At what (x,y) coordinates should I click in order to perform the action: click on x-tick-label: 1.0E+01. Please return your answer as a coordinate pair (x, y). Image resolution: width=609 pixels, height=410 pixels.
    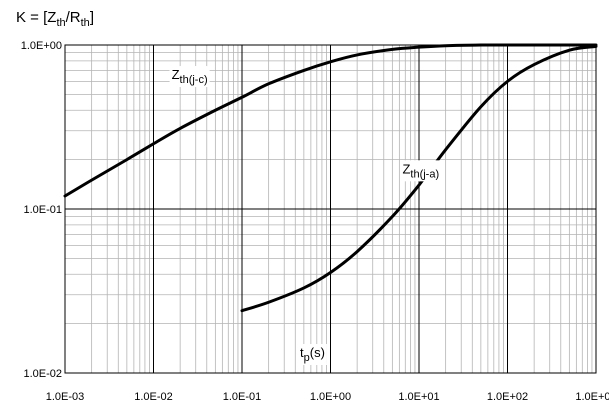
    Looking at the image, I should click on (418, 397).